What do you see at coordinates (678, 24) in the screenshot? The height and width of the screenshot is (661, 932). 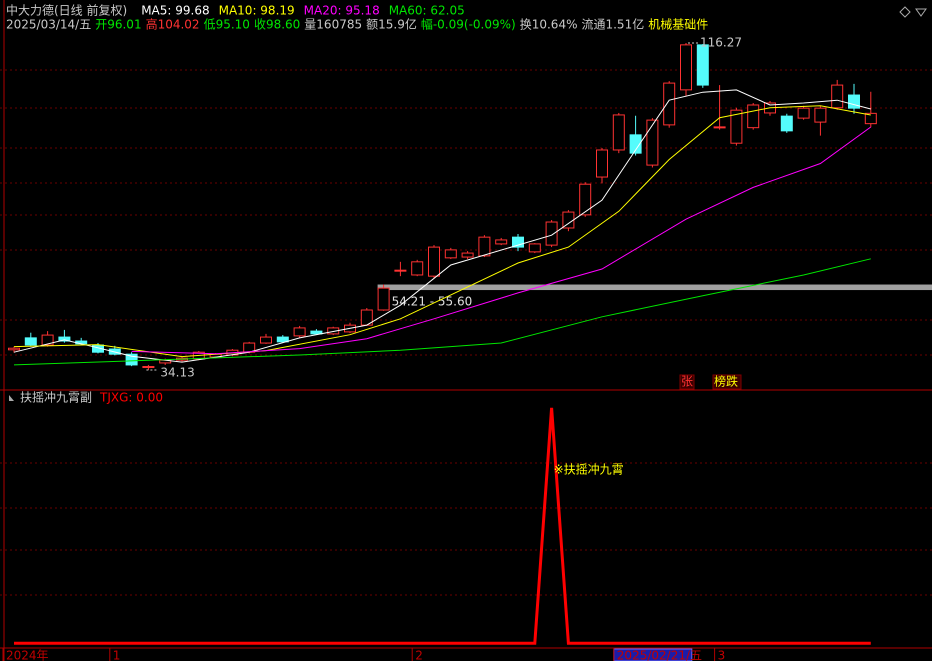 I see `quote-info: 机械基础件` at bounding box center [678, 24].